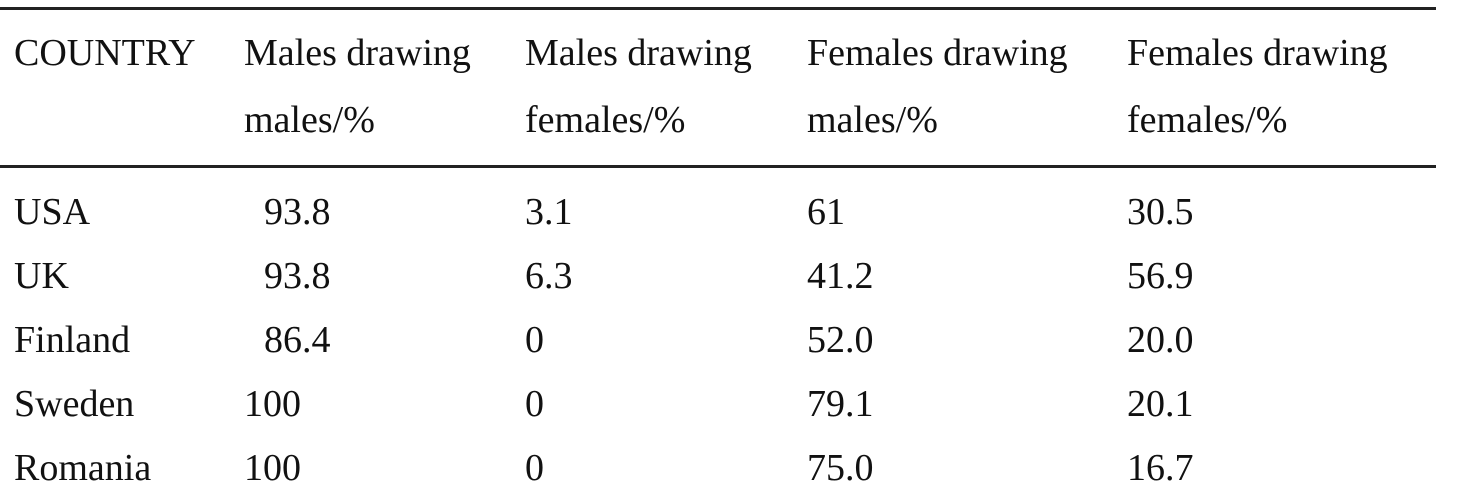 The image size is (1460, 500). What do you see at coordinates (74, 404) in the screenshot?
I see `cell-country: Sweden` at bounding box center [74, 404].